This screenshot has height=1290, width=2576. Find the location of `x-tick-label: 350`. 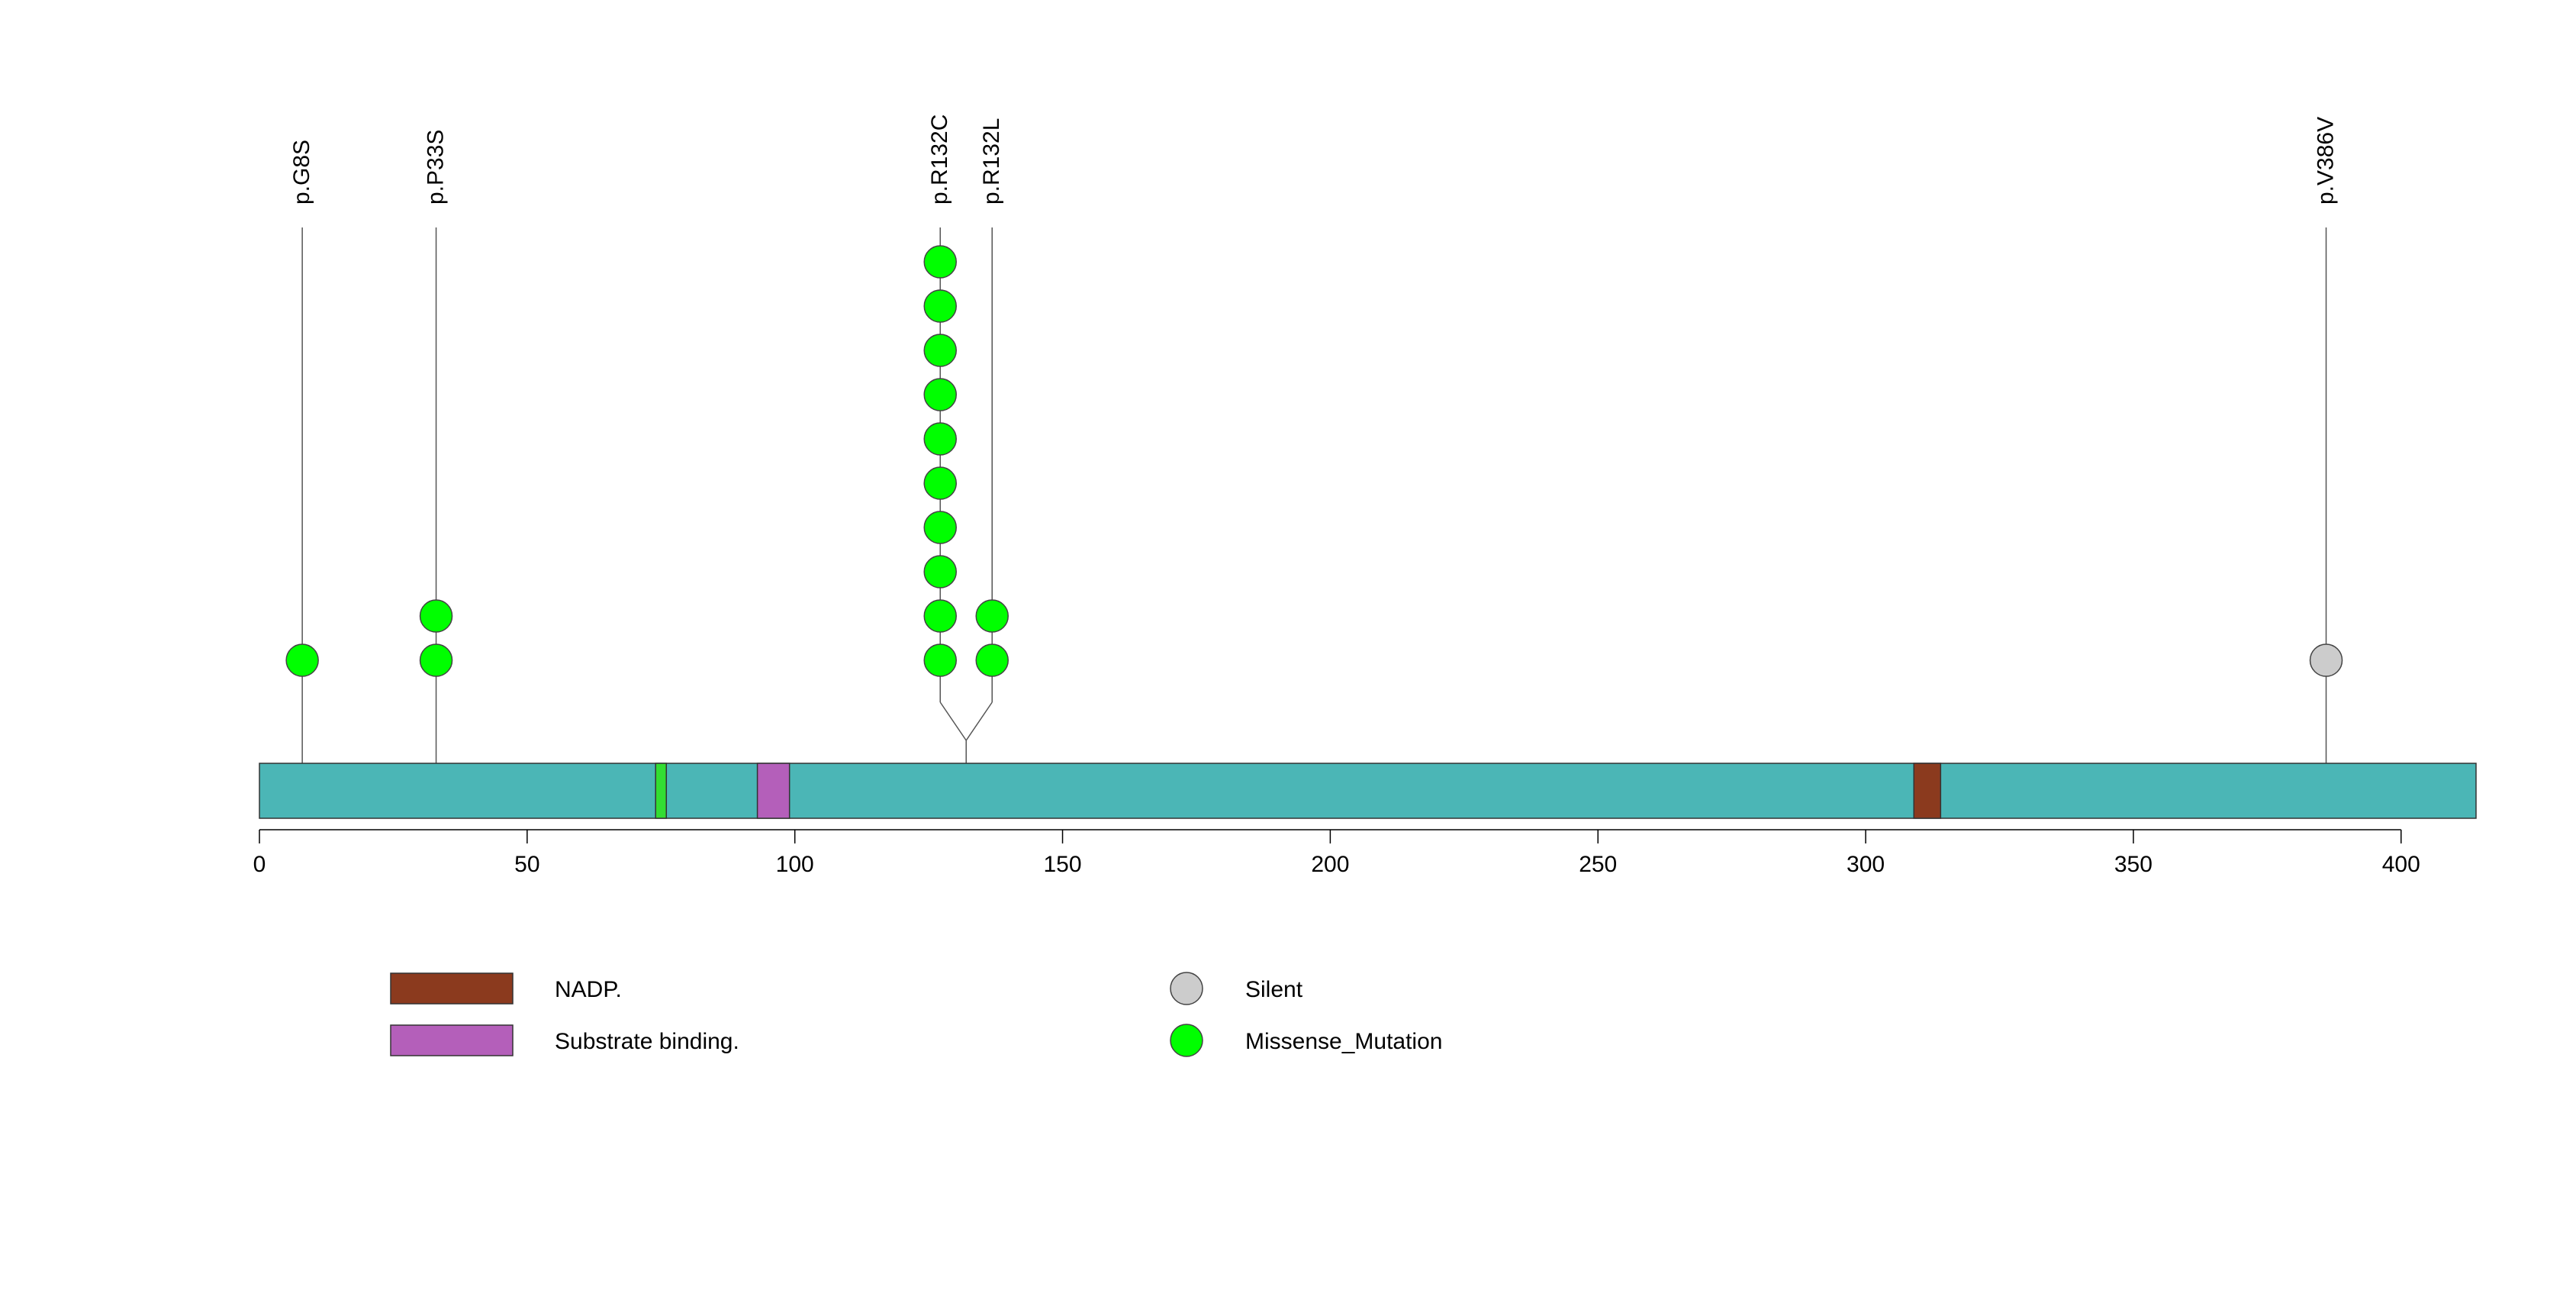

x-tick-label: 350 is located at coordinates (2133, 864).